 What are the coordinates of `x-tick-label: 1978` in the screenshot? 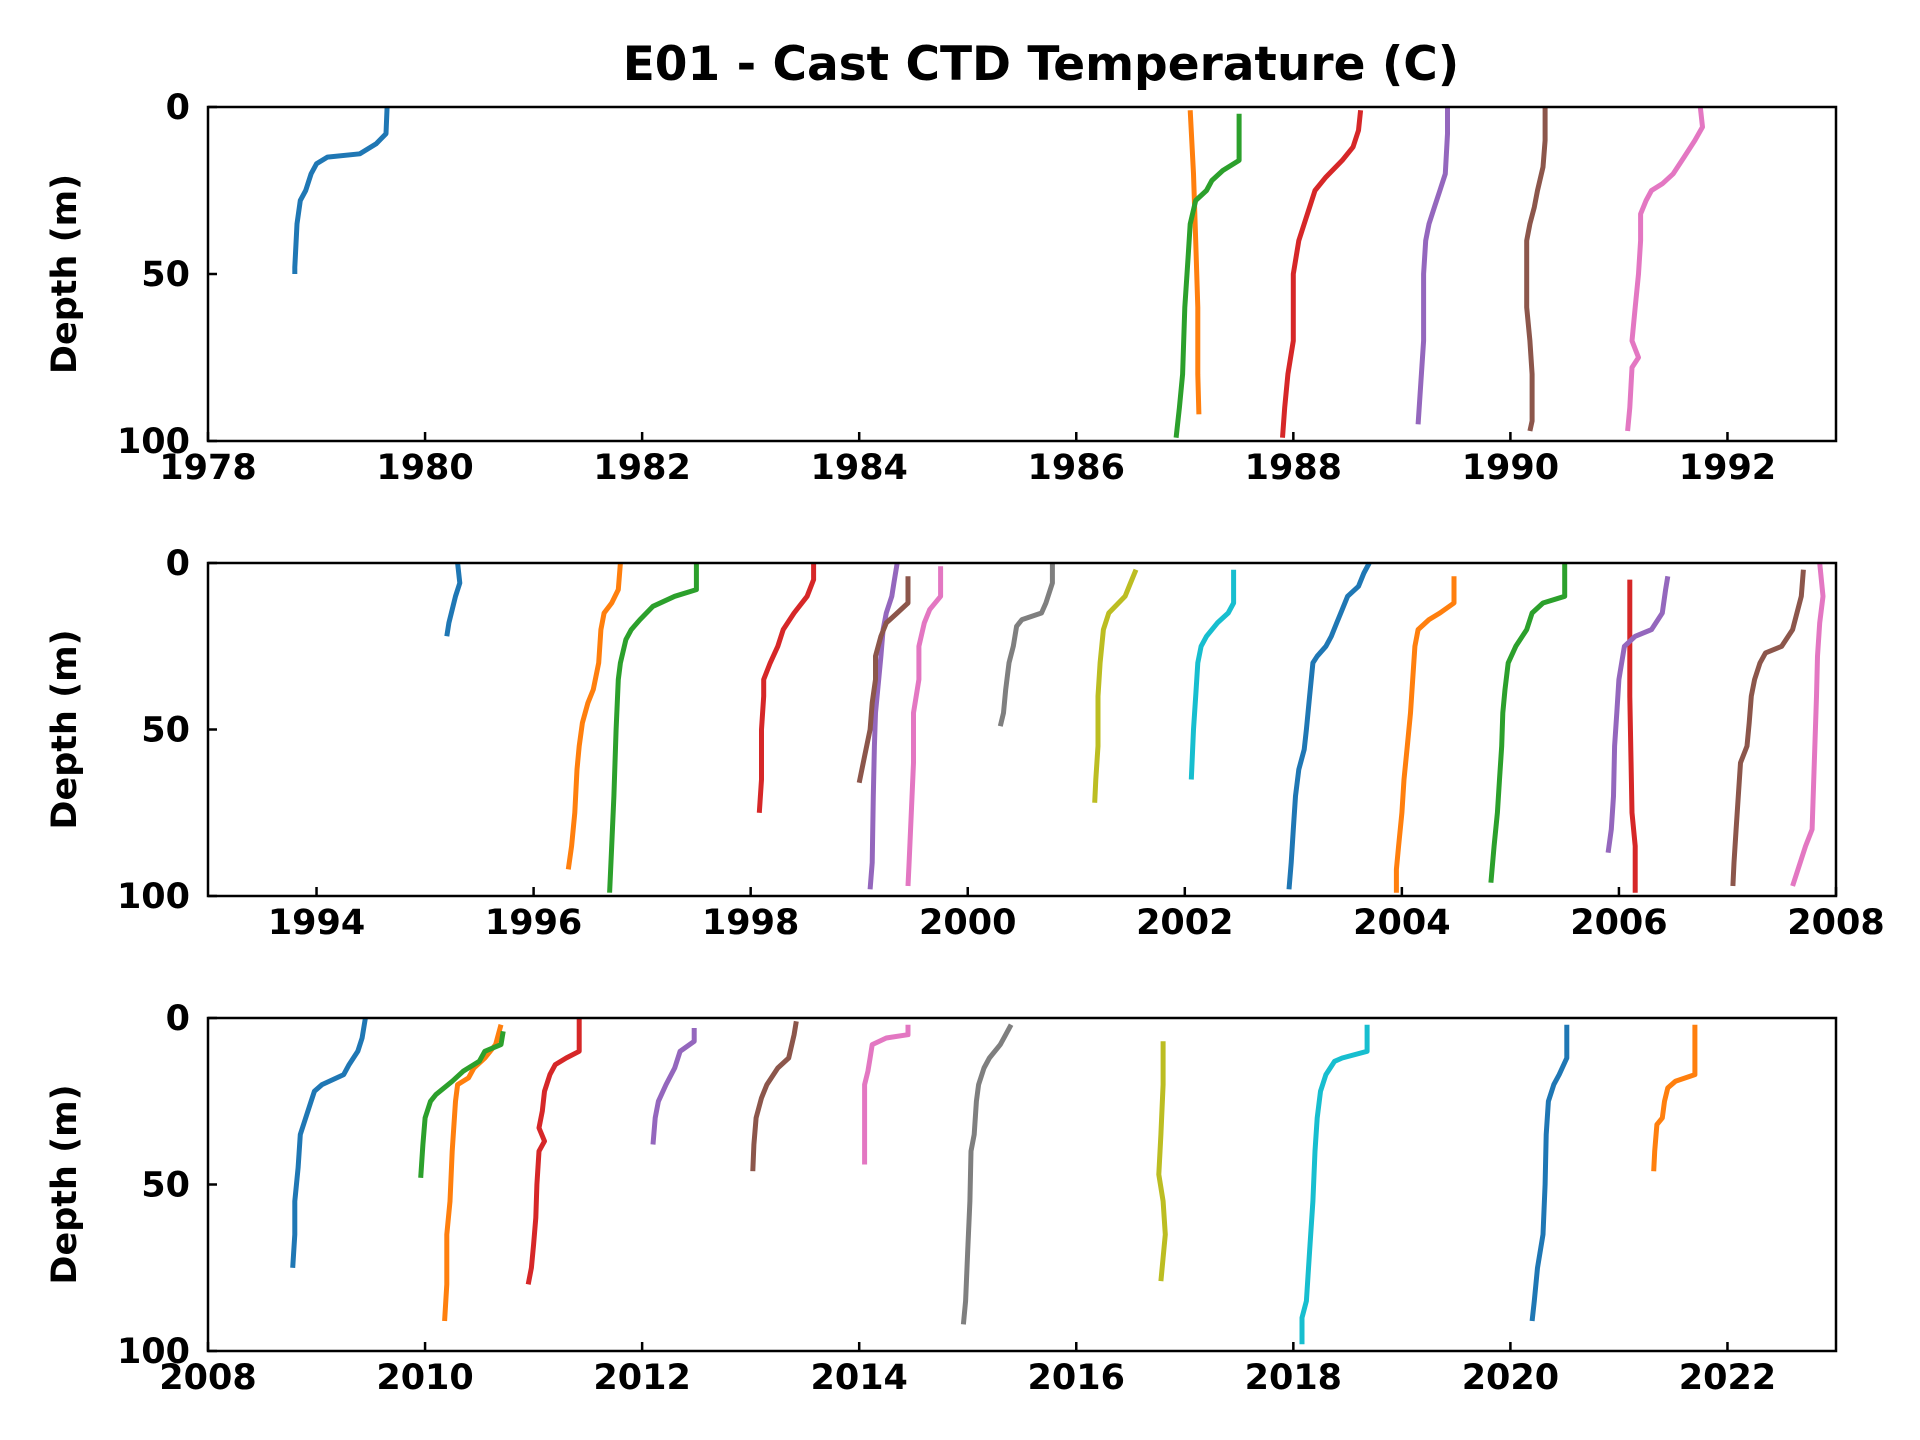 It's located at (207, 468).